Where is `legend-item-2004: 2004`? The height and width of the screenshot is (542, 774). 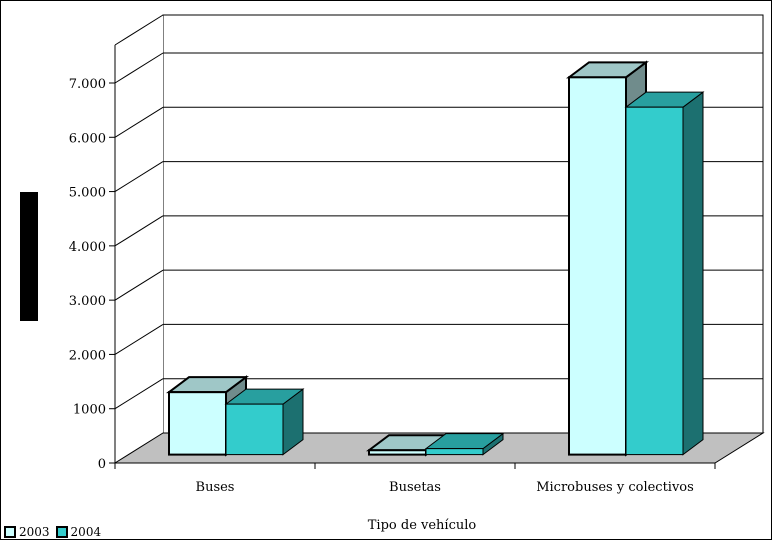 legend-item-2004: 2004 is located at coordinates (78, 532).